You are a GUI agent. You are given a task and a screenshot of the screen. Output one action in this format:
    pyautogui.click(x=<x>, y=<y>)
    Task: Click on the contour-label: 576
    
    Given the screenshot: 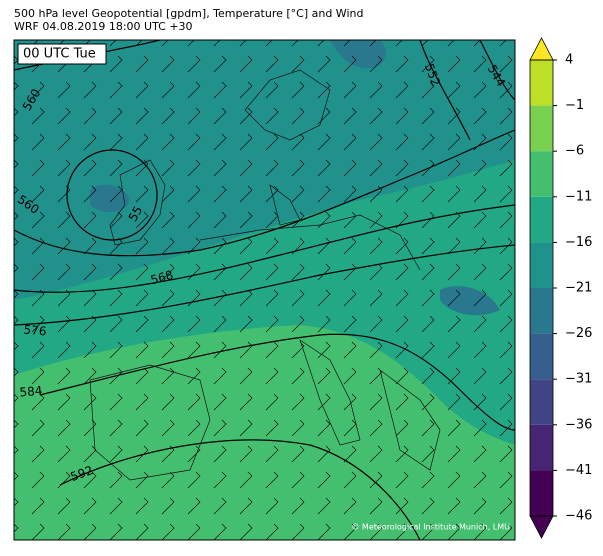 What is the action you would take?
    pyautogui.click(x=35, y=331)
    